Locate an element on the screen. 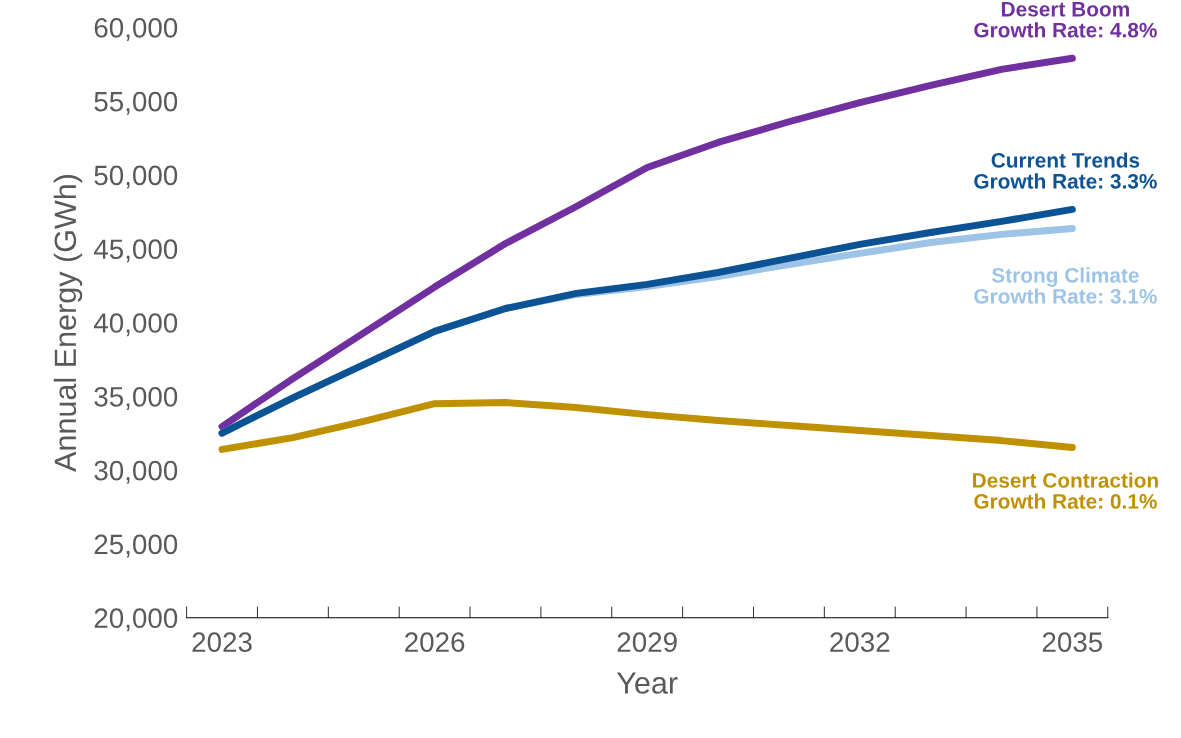 The width and height of the screenshot is (1181, 738). series-label: Current Trends Growth Rate: 3.3% is located at coordinates (1065, 170).